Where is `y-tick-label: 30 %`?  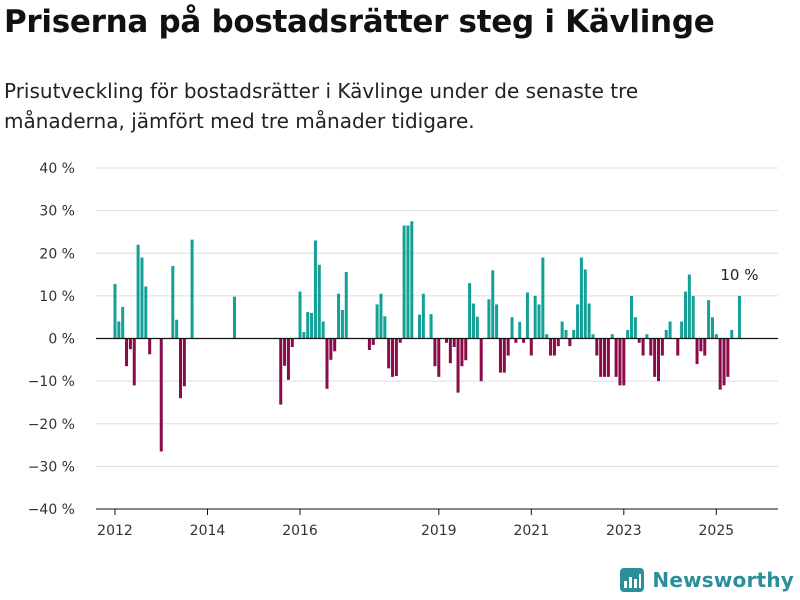
y-tick-label: 30 % is located at coordinates (57, 212).